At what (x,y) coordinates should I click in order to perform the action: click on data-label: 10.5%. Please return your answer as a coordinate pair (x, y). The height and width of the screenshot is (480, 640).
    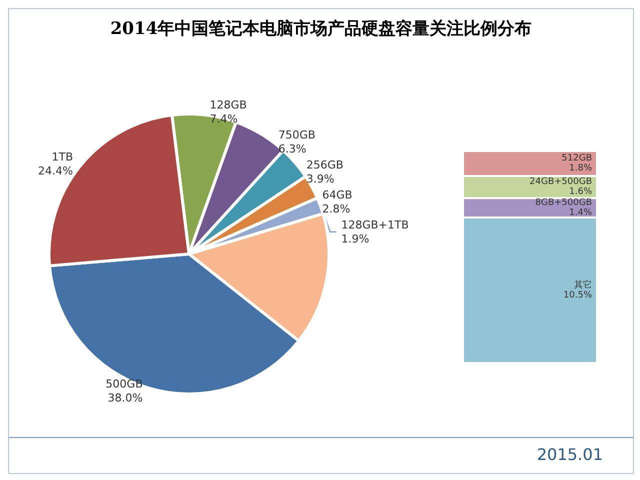
    Looking at the image, I should click on (577, 295).